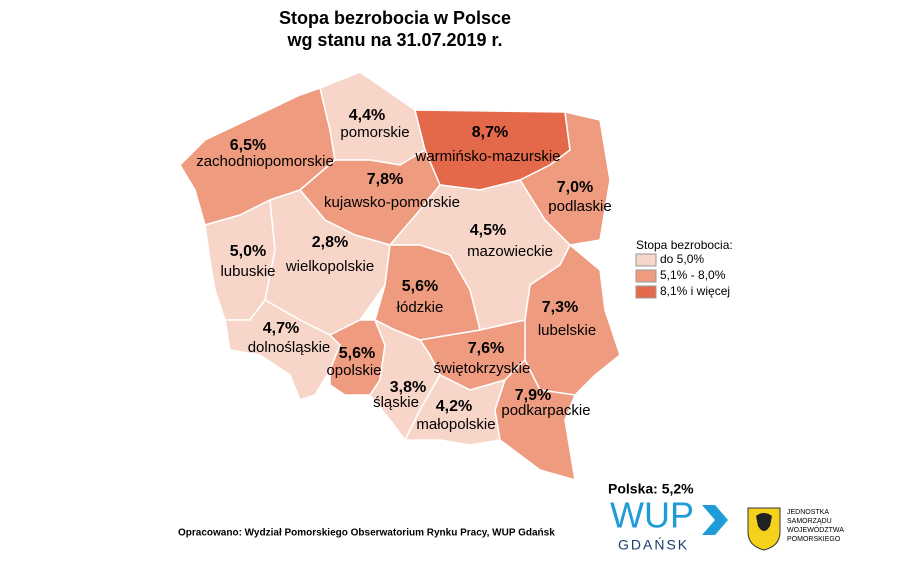 The width and height of the screenshot is (903, 587). Describe the element at coordinates (367, 115) in the screenshot. I see `region-value: 4,4%` at that location.